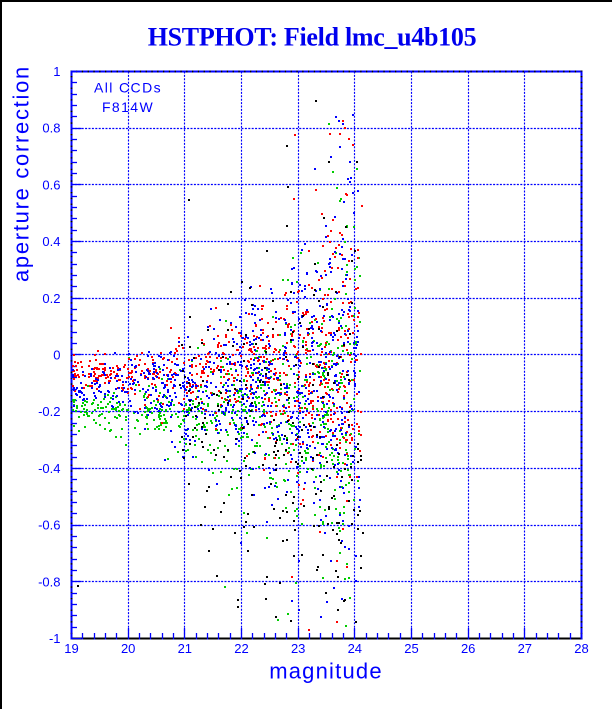 The height and width of the screenshot is (709, 612). I want to click on svg-text: 22, so click(241, 648).